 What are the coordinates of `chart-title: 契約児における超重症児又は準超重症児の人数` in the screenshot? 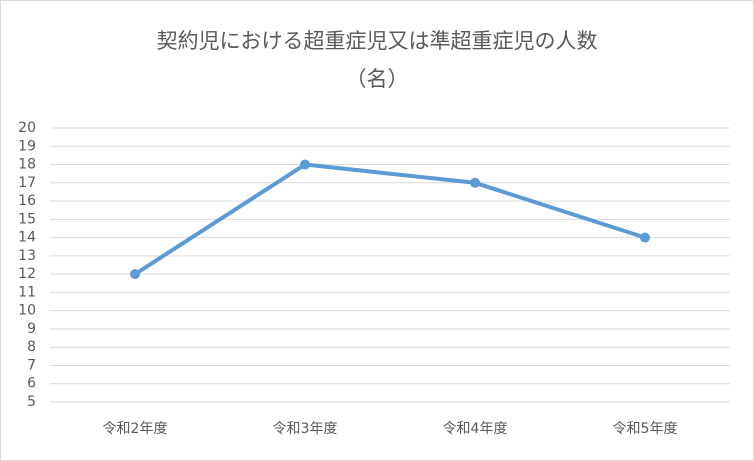 It's located at (377, 41).